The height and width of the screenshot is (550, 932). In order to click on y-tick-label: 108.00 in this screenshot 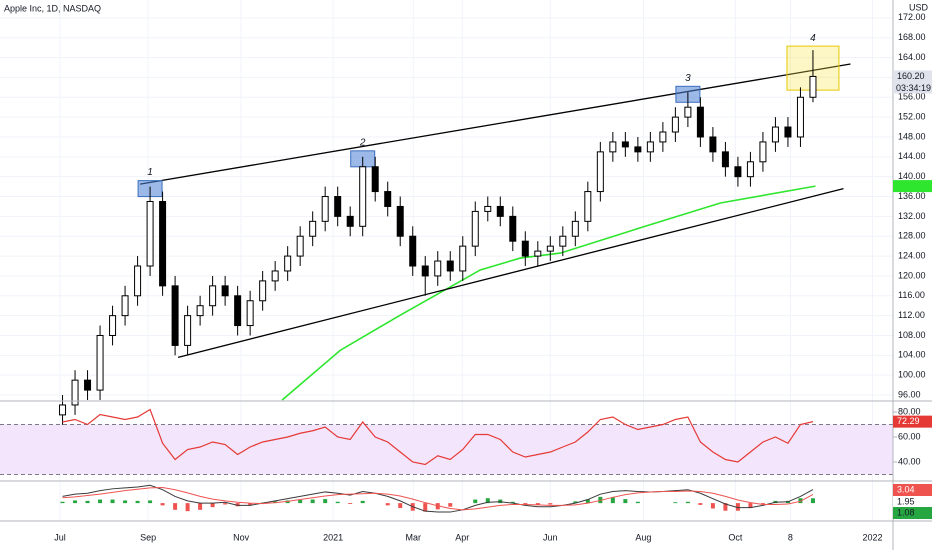, I will do `click(912, 335)`.